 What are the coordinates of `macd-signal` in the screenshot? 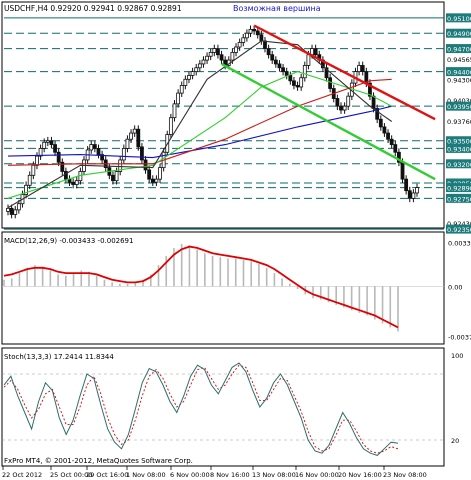 It's located at (201, 287).